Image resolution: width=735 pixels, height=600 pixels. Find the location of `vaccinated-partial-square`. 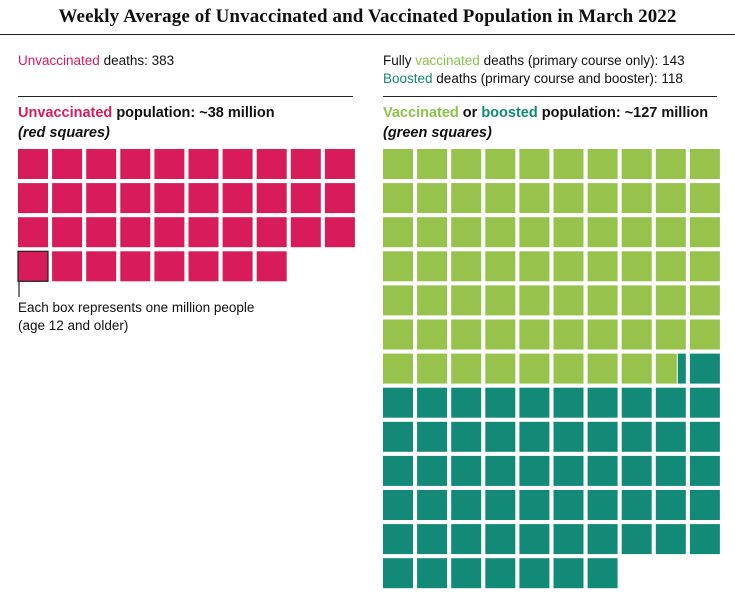

vaccinated-partial-square is located at coordinates (666, 368).